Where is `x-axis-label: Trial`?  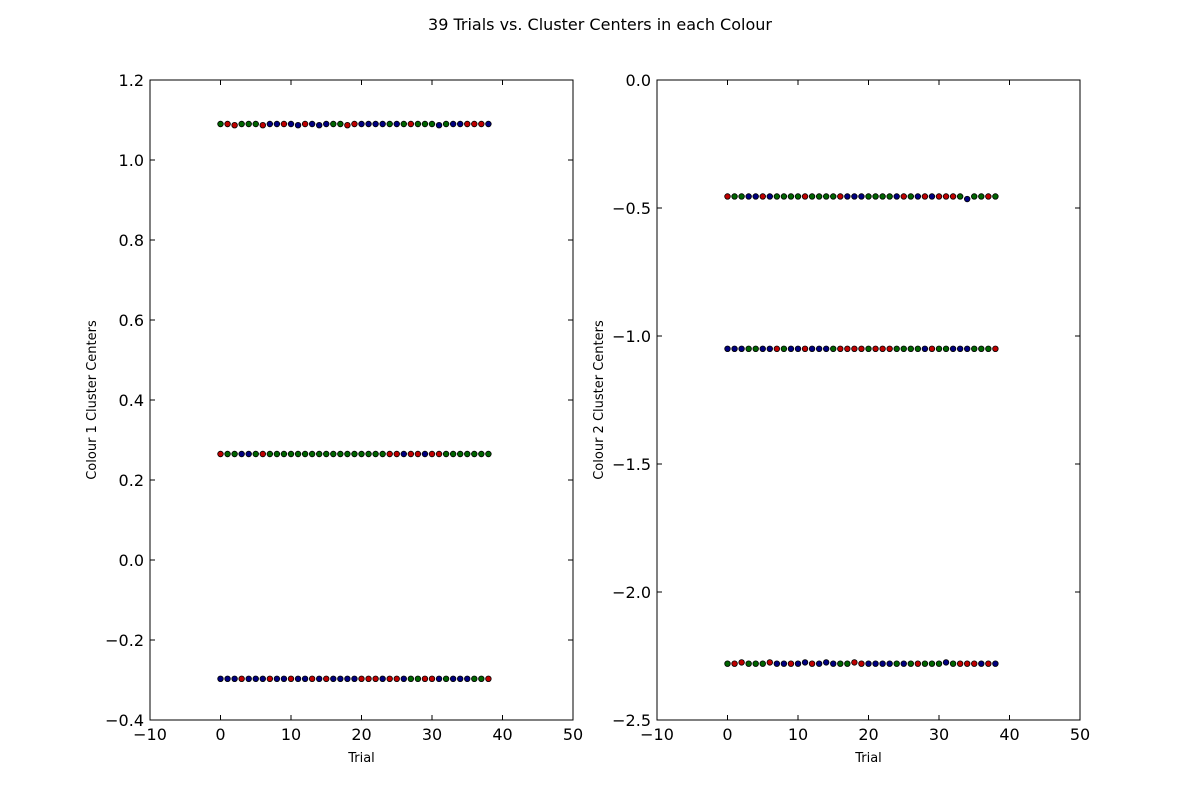
x-axis-label: Trial is located at coordinates (361, 758).